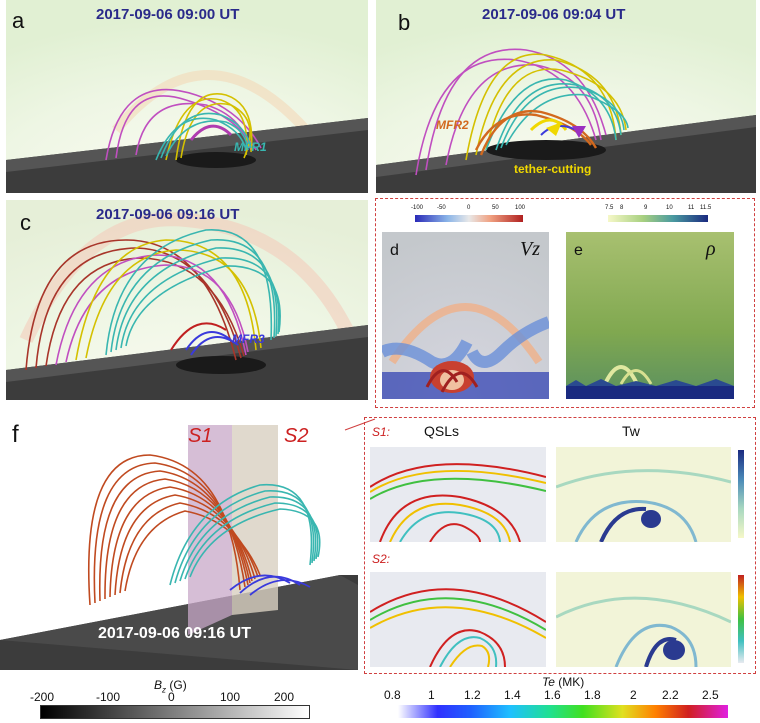 The image size is (760, 723). I want to click on vz-colorbar-ticks: -100 -50 0 50 100, so click(468, 210).